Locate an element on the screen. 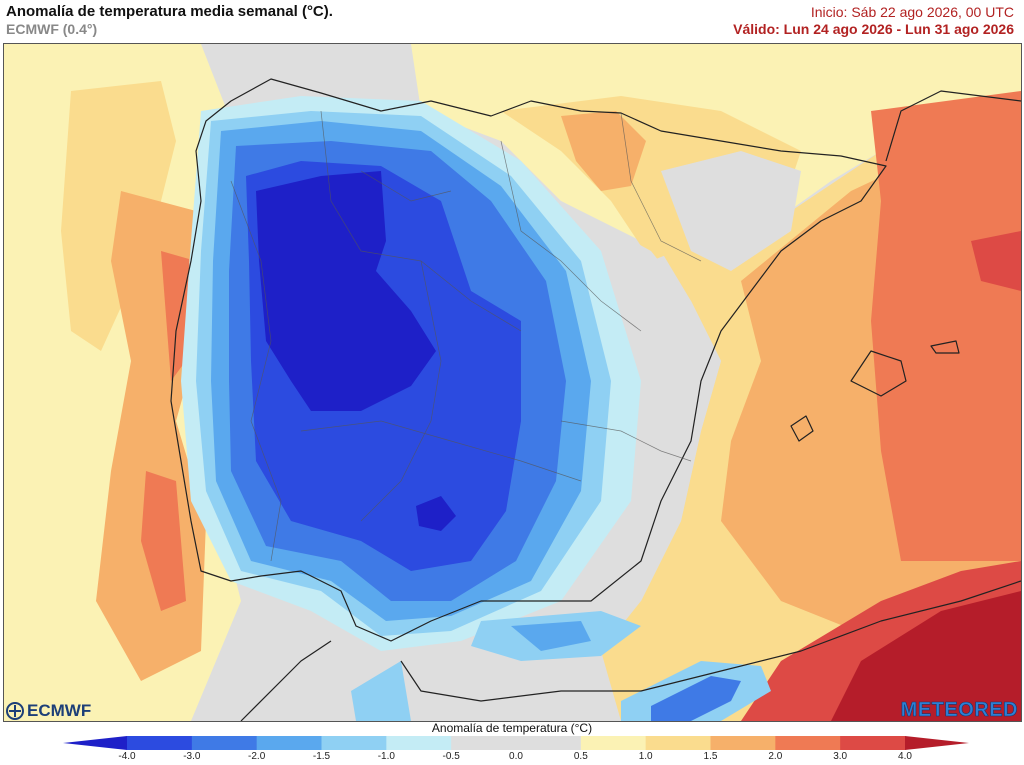  colorbar-tick-label: 4.0 is located at coordinates (905, 756).